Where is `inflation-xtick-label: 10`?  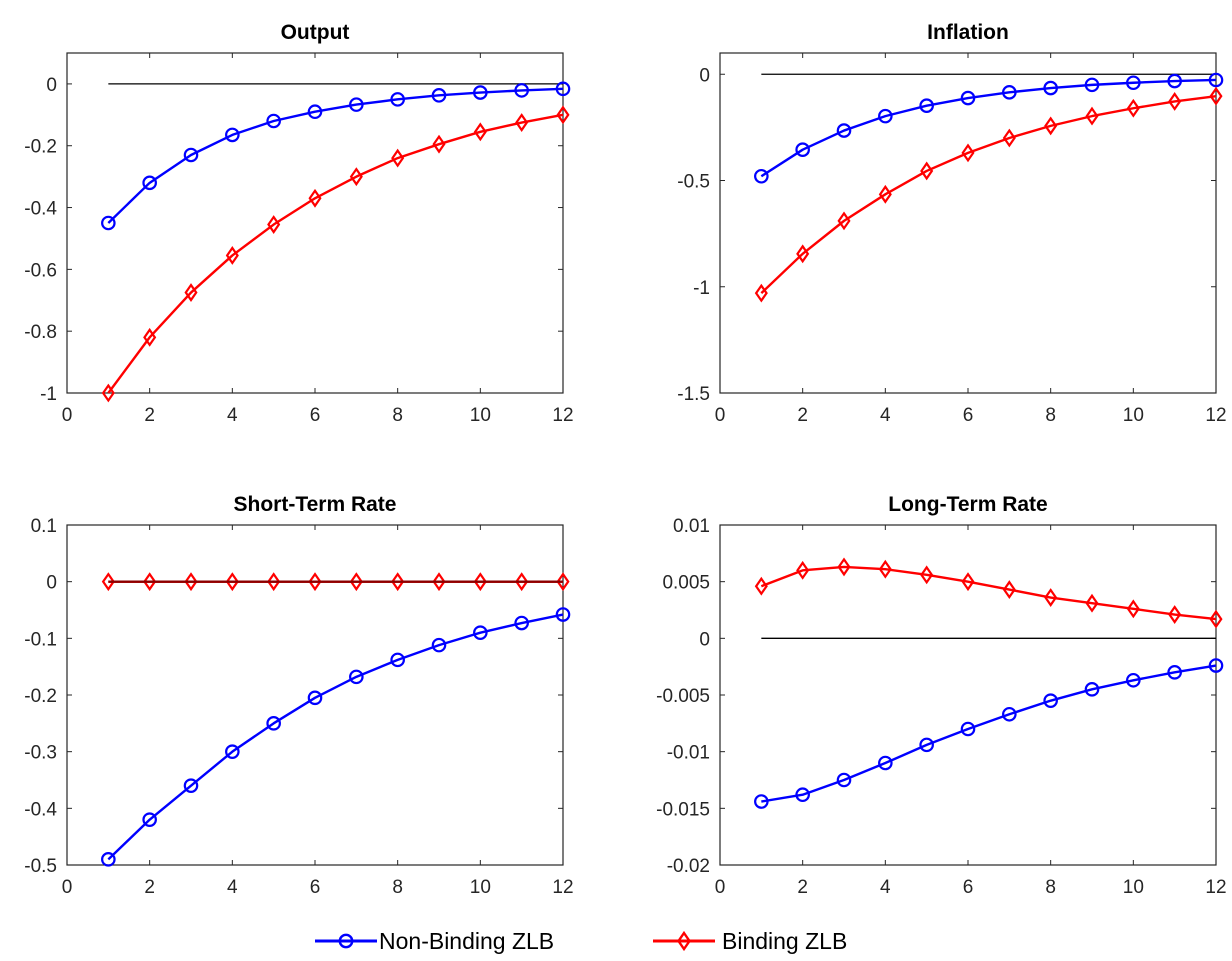 inflation-xtick-label: 10 is located at coordinates (1133, 415).